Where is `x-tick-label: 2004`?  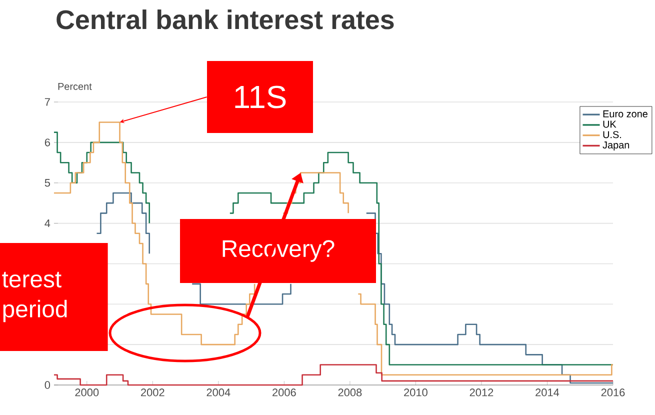 x-tick-label: 2004 is located at coordinates (218, 392).